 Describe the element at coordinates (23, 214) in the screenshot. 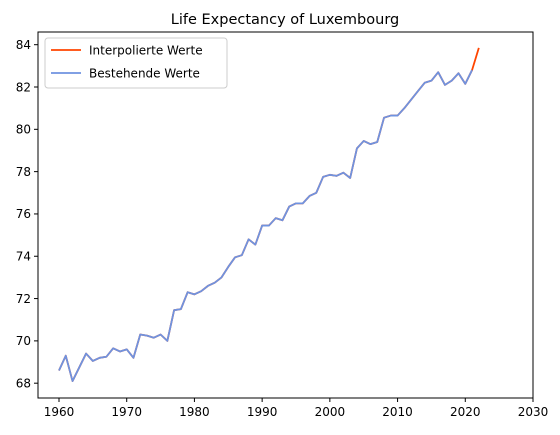

I see `y-tick-label: 76` at that location.